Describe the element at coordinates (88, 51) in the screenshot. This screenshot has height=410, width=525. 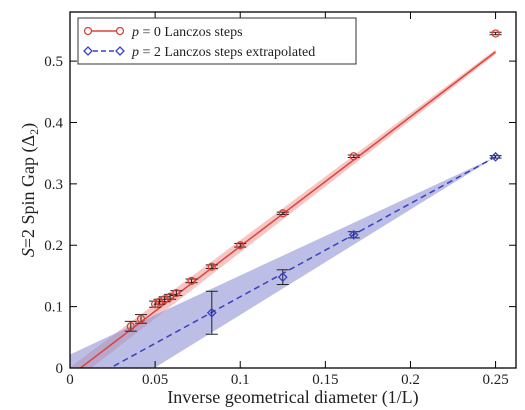
I see `legend-marker-p2` at that location.